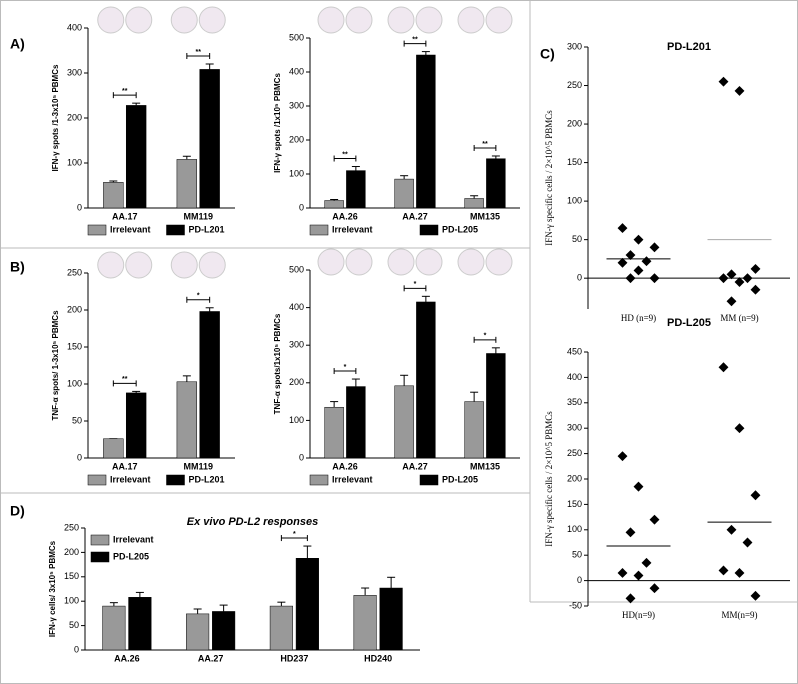 This screenshot has width=798, height=684. What do you see at coordinates (485, 216) in the screenshot?
I see `x-tick-label: MM135` at bounding box center [485, 216].